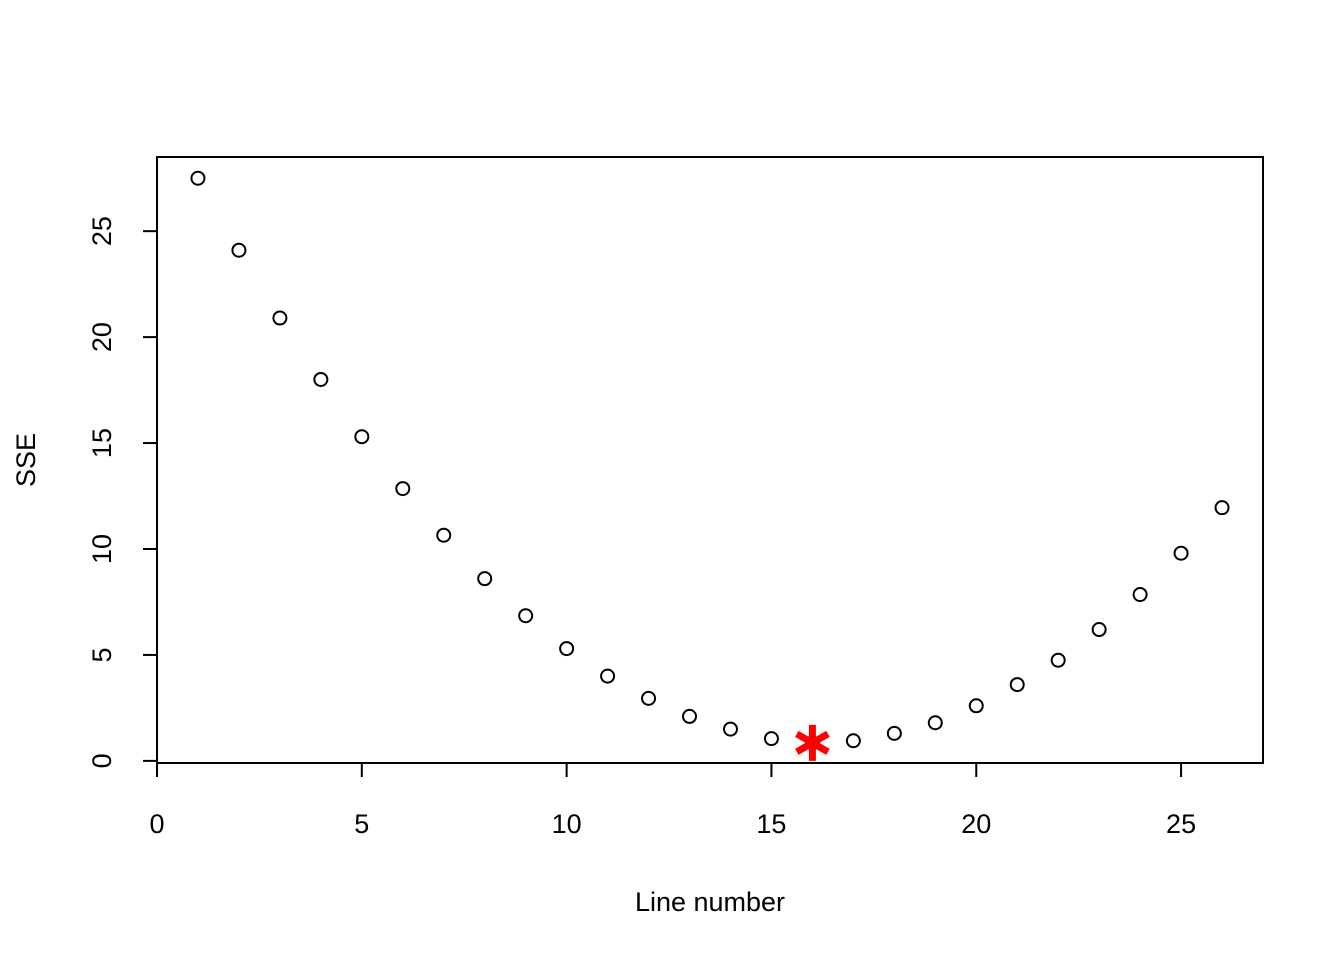  I want to click on x-tick-label: 25, so click(1181, 824).